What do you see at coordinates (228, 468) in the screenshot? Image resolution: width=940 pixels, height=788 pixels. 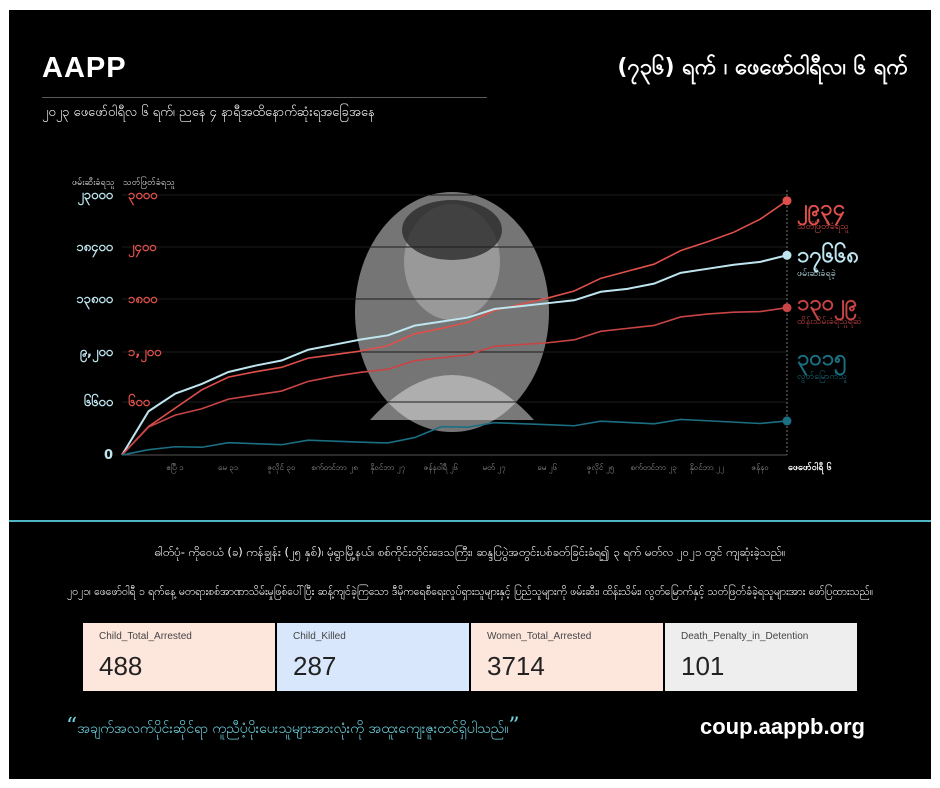 I see `x-tick-label: မေ ၃၁` at bounding box center [228, 468].